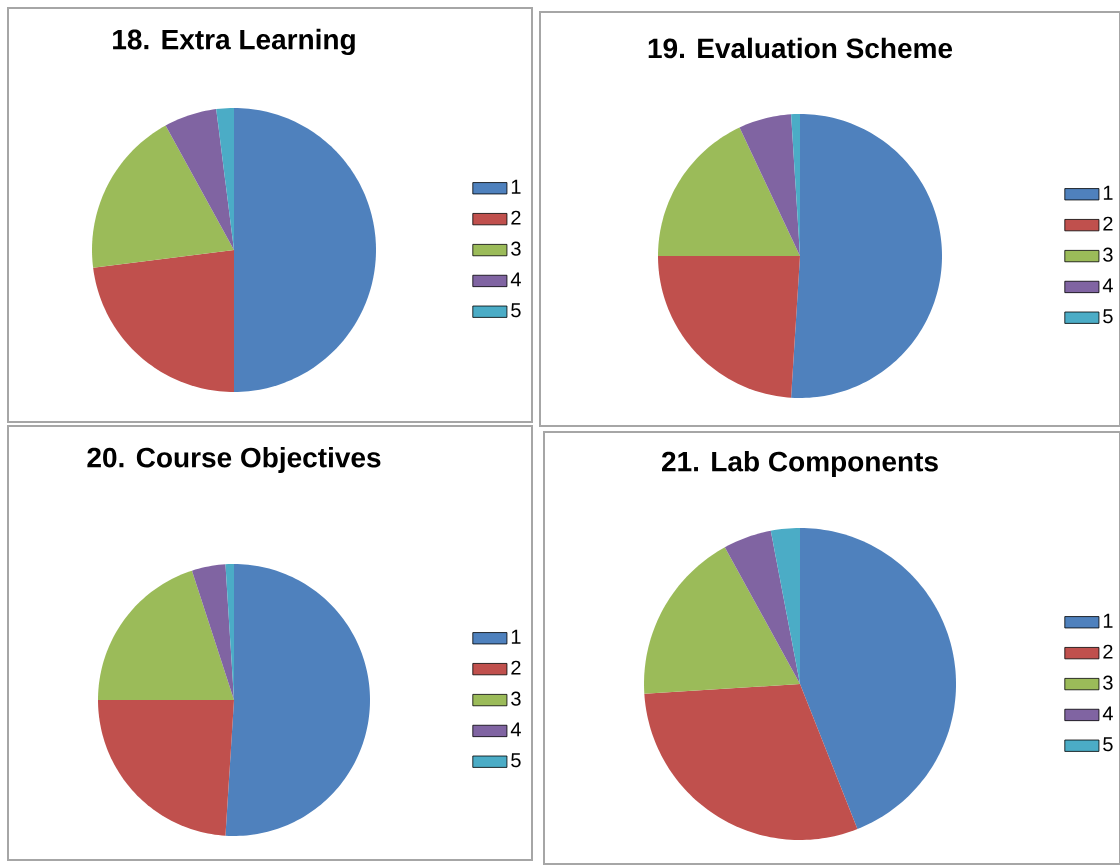  Describe the element at coordinates (800, 48) in the screenshot. I see `chart-title: 19. Evaluation Scheme` at that location.